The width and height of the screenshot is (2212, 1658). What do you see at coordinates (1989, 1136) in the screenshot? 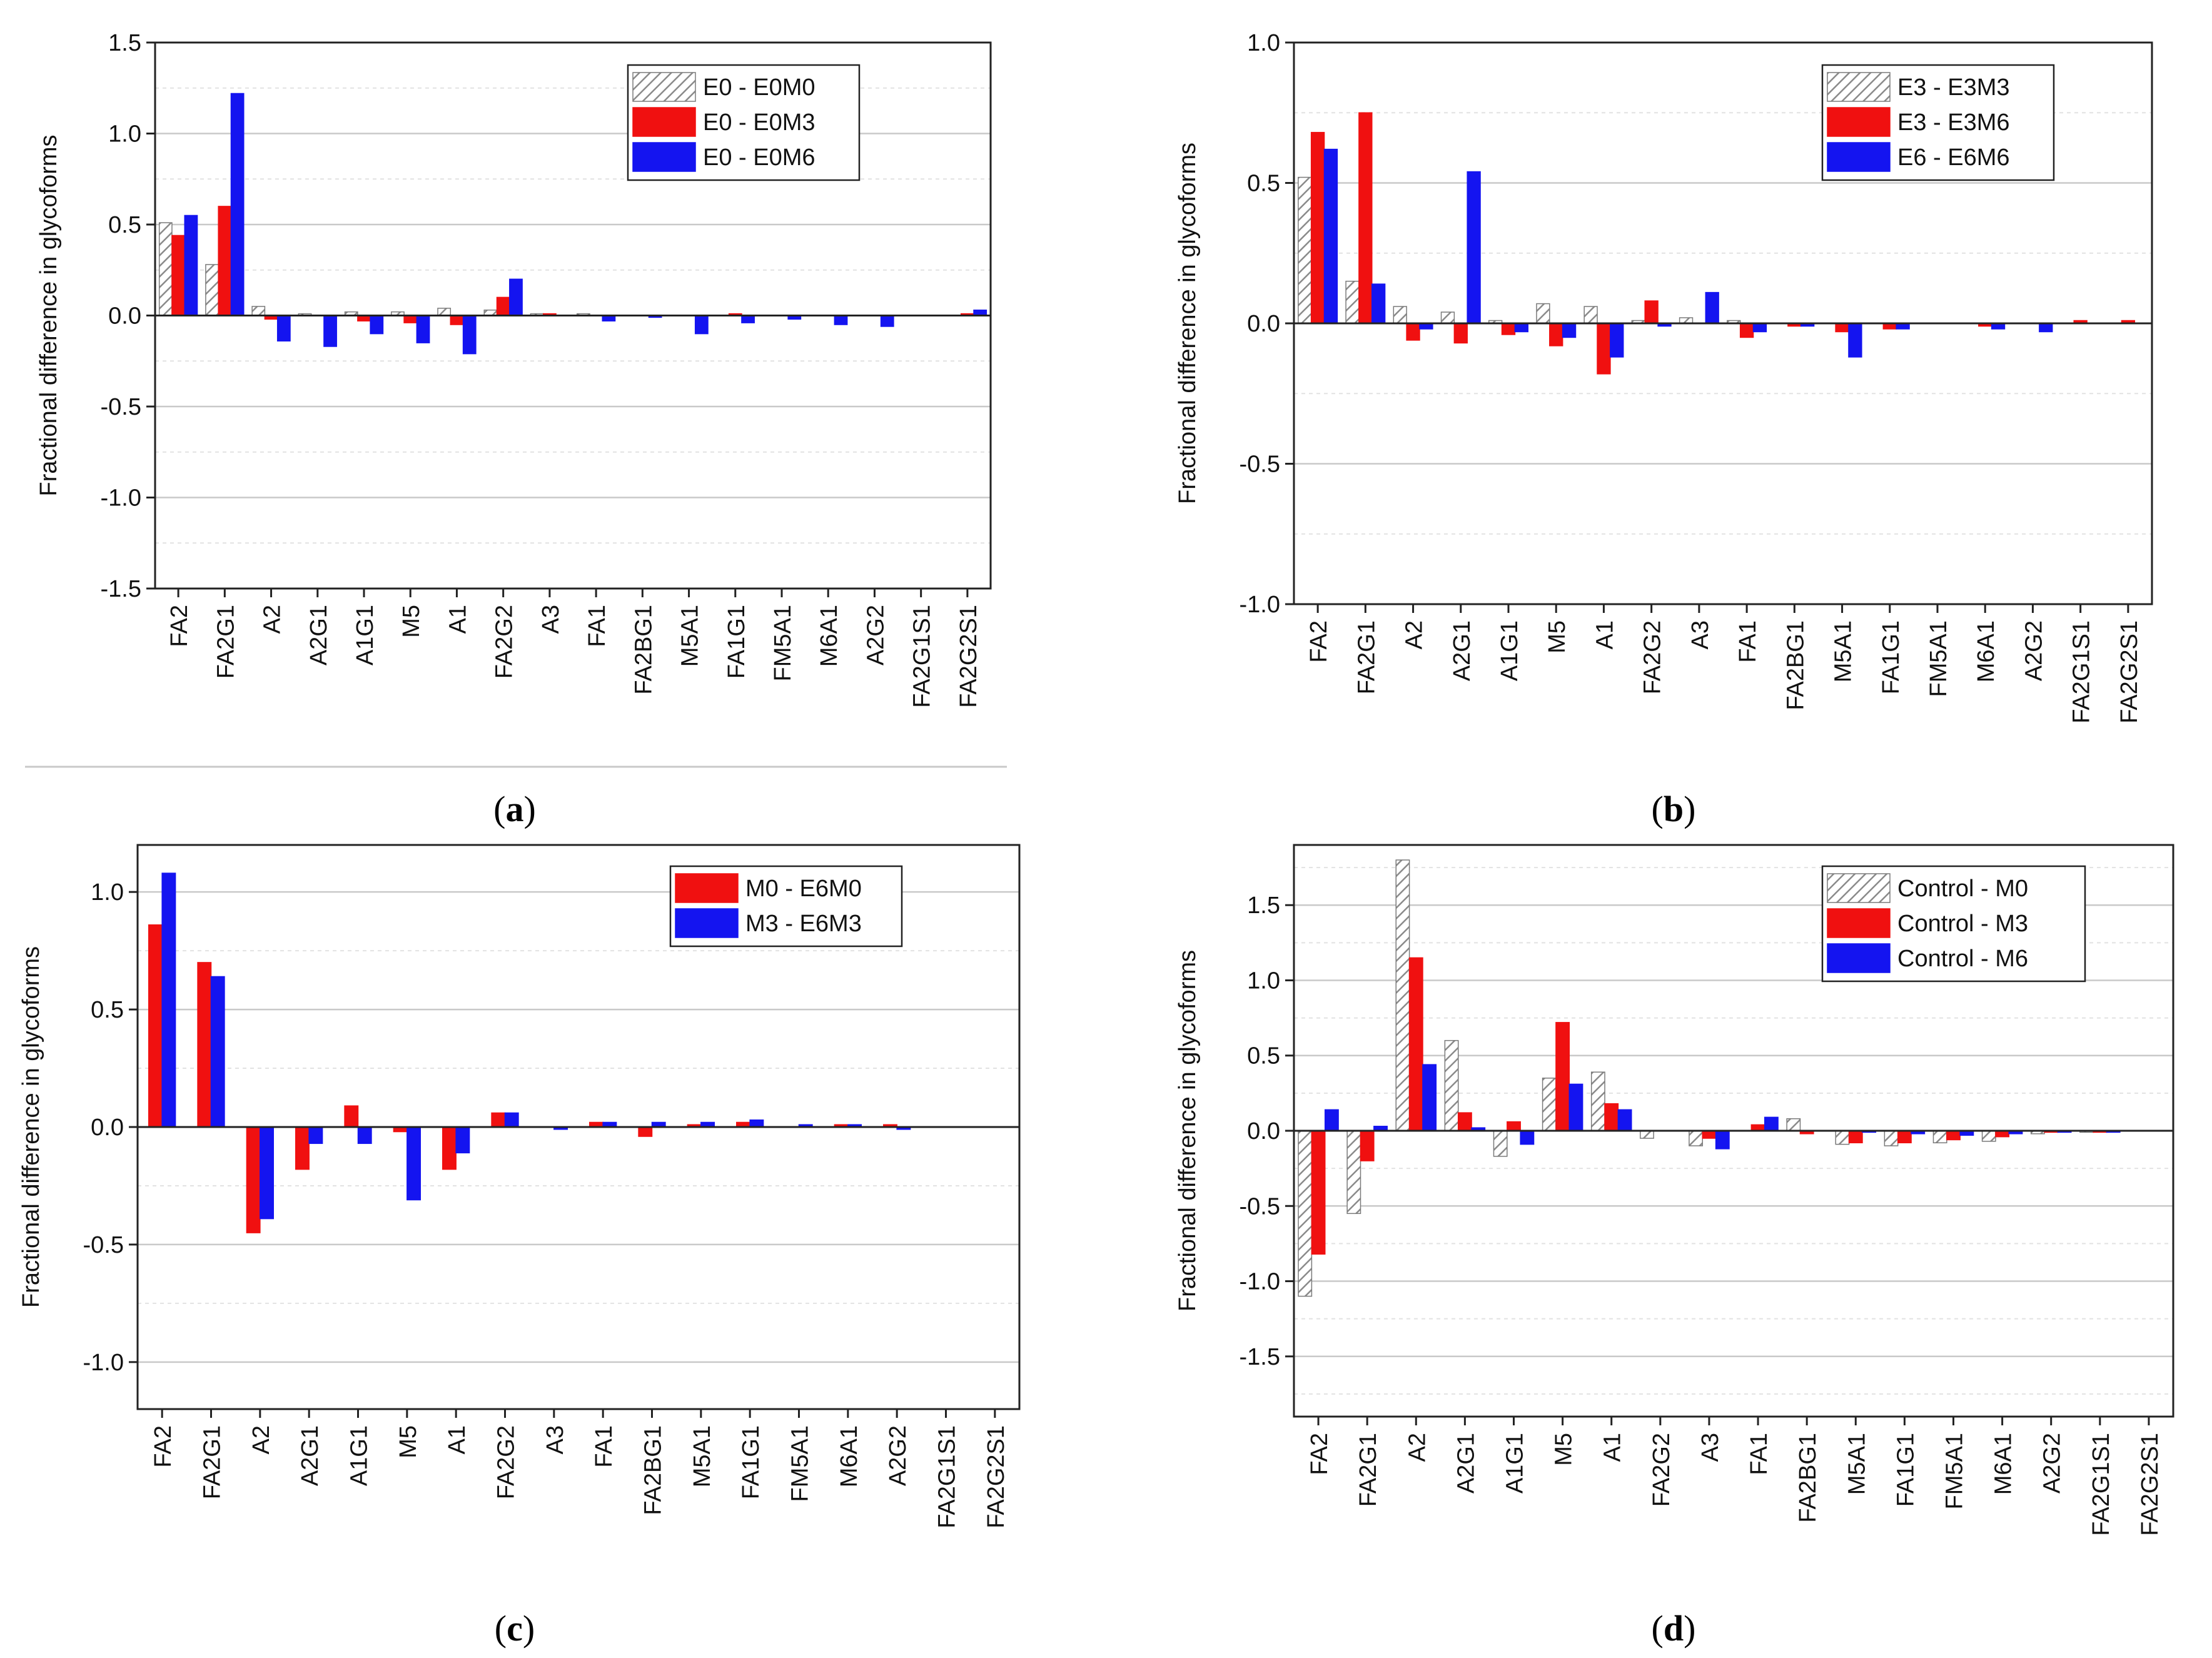
I see `bar-control-m0-m6a1` at bounding box center [1989, 1136].